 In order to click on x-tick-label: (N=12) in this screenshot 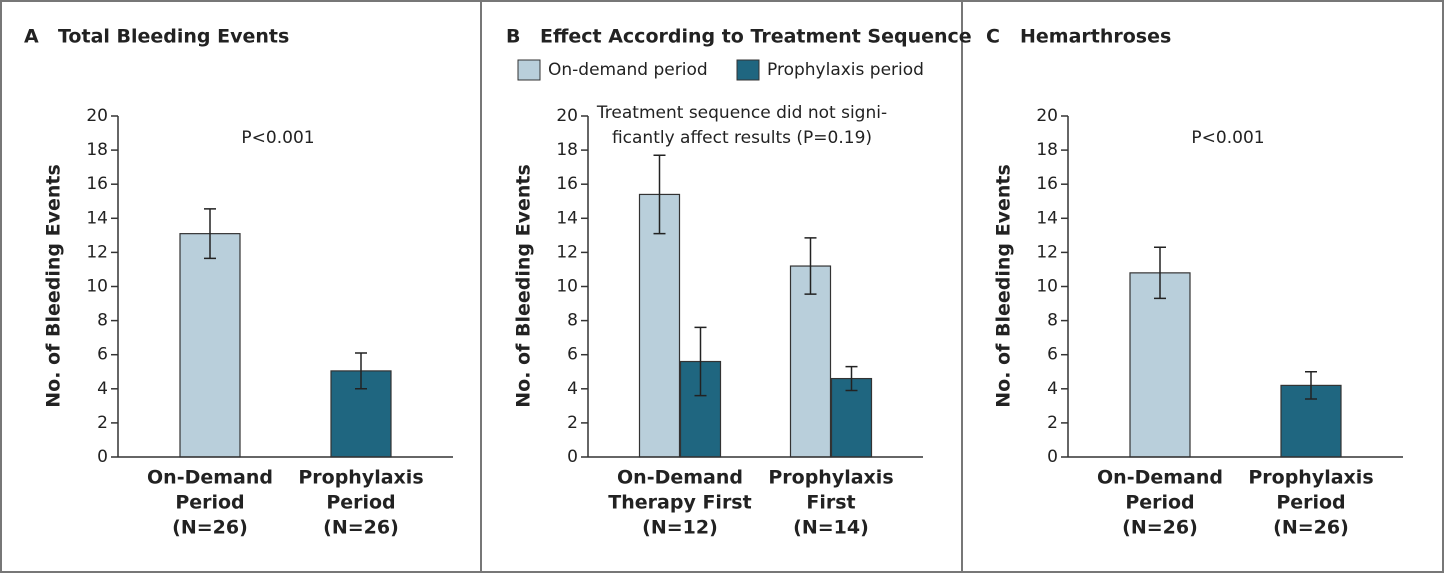, I will do `click(680, 528)`.